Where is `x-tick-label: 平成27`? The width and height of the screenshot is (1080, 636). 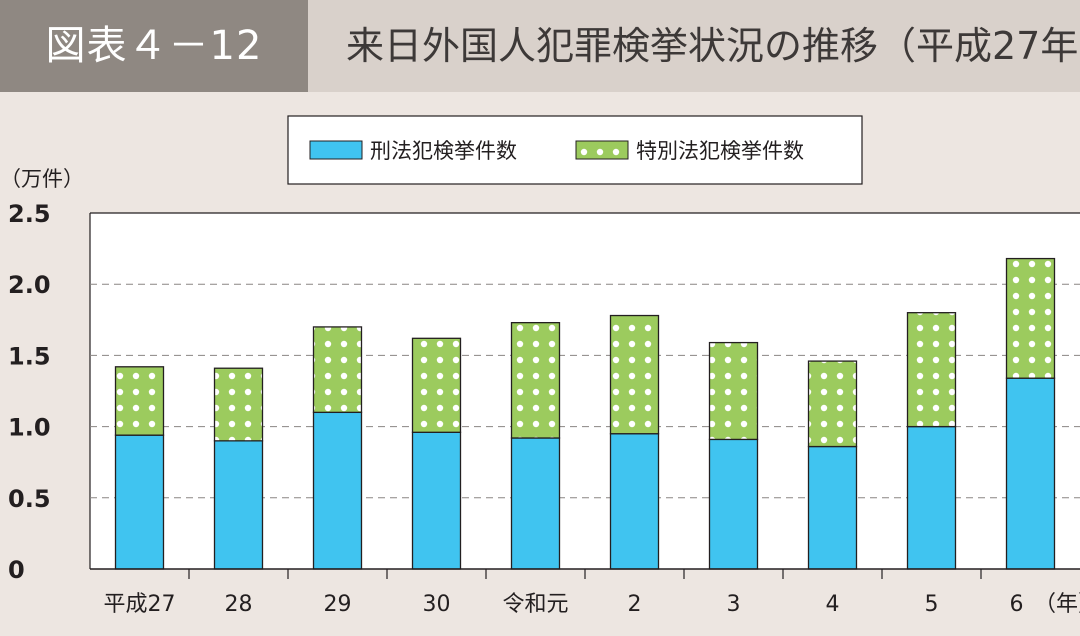 x-tick-label: 平成27 is located at coordinates (140, 604).